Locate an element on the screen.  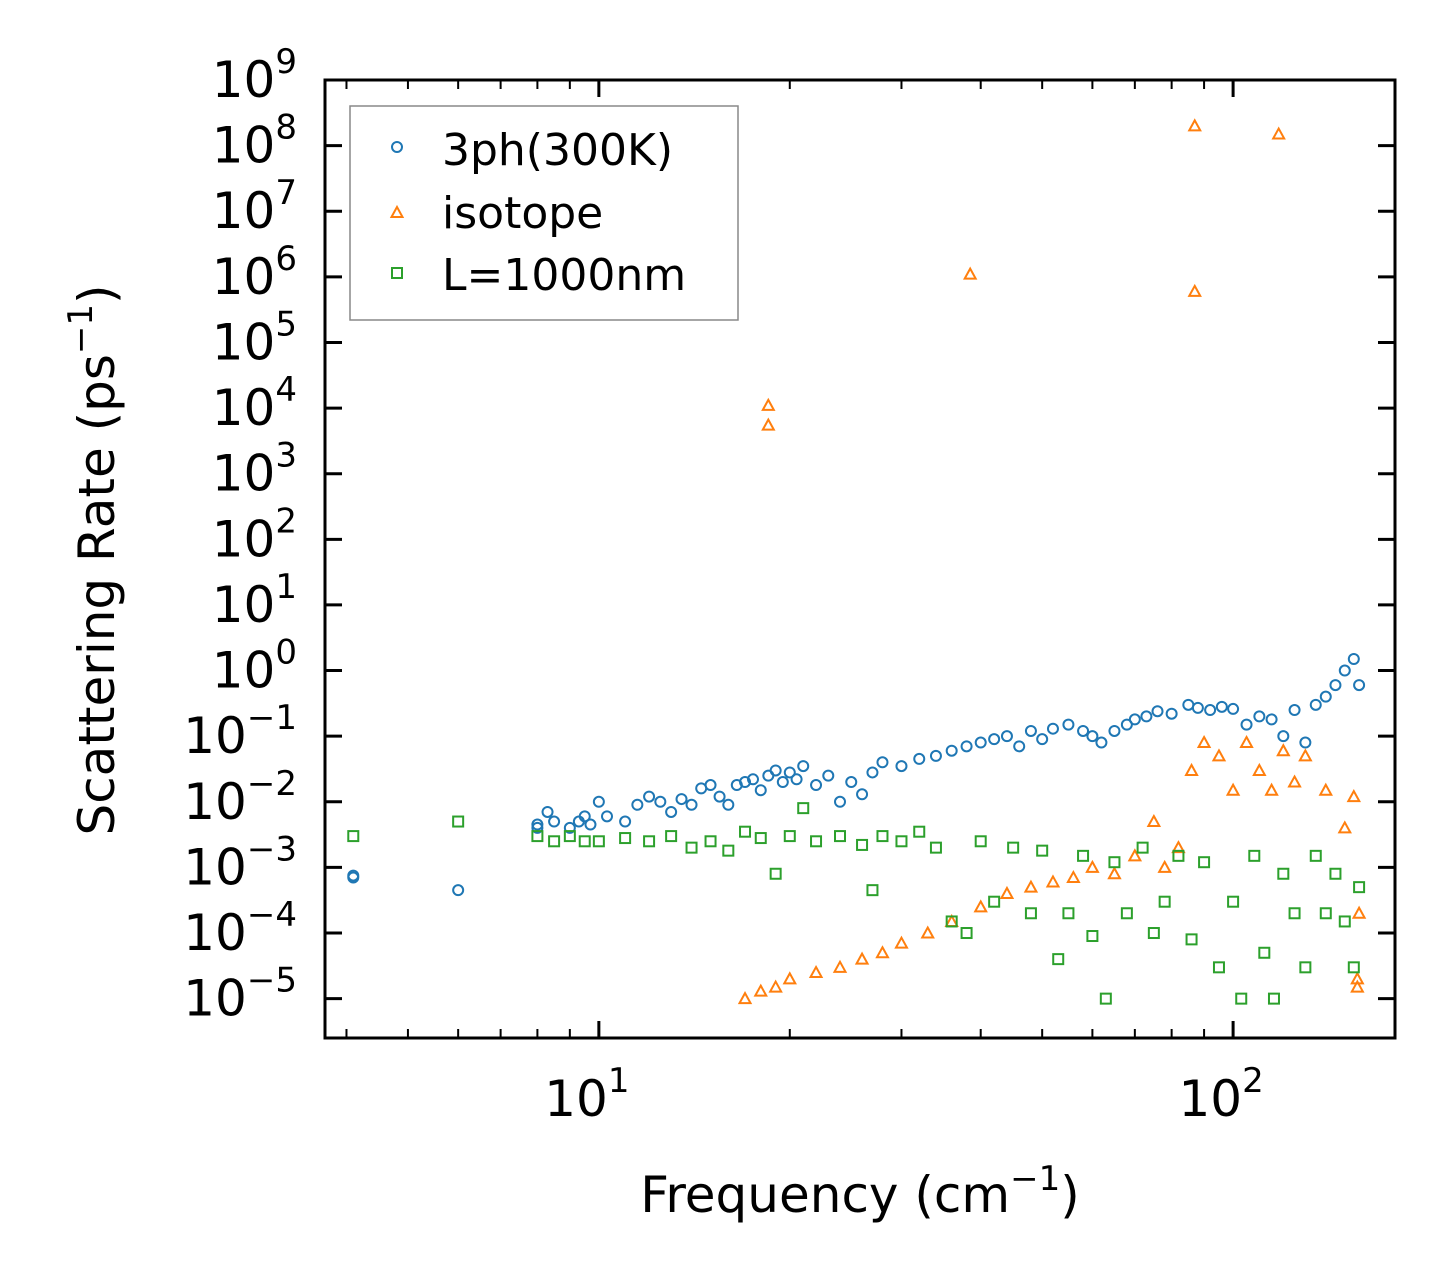
y-tick-exp-8: 1 is located at coordinates (286, 587).